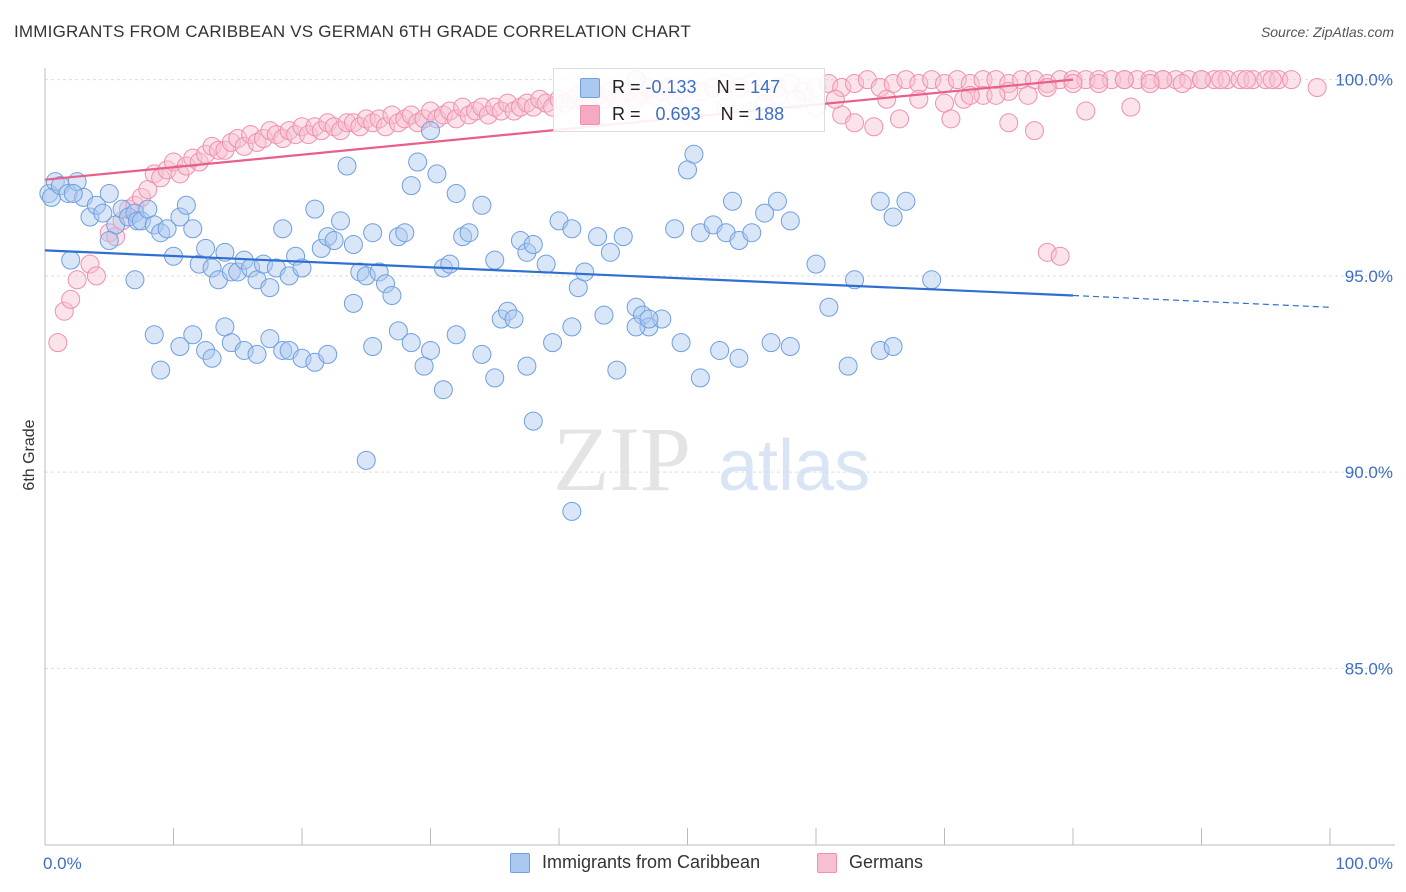  What do you see at coordinates (62, 863) in the screenshot?
I see `x-tick-label: 0.0%` at bounding box center [62, 863].